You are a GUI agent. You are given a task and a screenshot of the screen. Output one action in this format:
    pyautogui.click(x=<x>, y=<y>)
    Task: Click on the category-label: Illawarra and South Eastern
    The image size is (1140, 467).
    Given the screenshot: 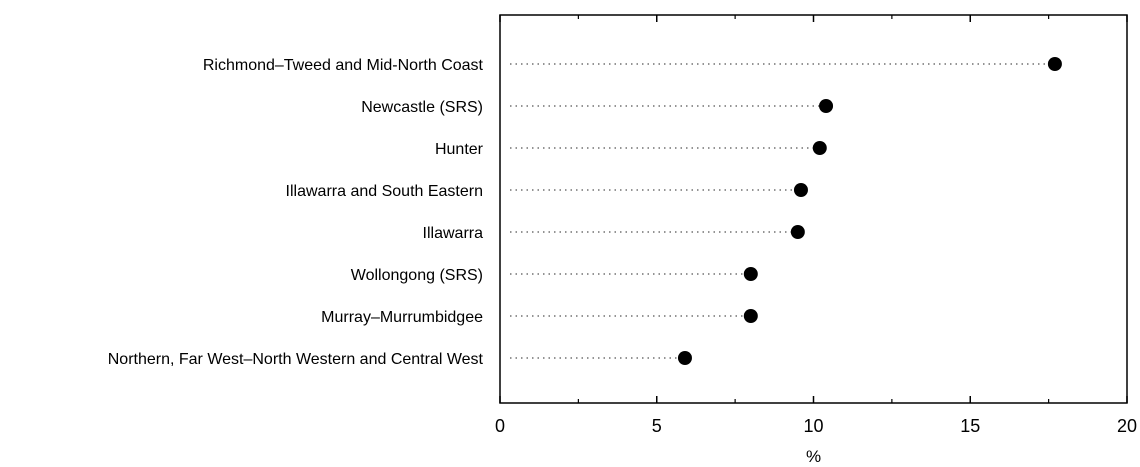 What is the action you would take?
    pyautogui.click(x=384, y=191)
    